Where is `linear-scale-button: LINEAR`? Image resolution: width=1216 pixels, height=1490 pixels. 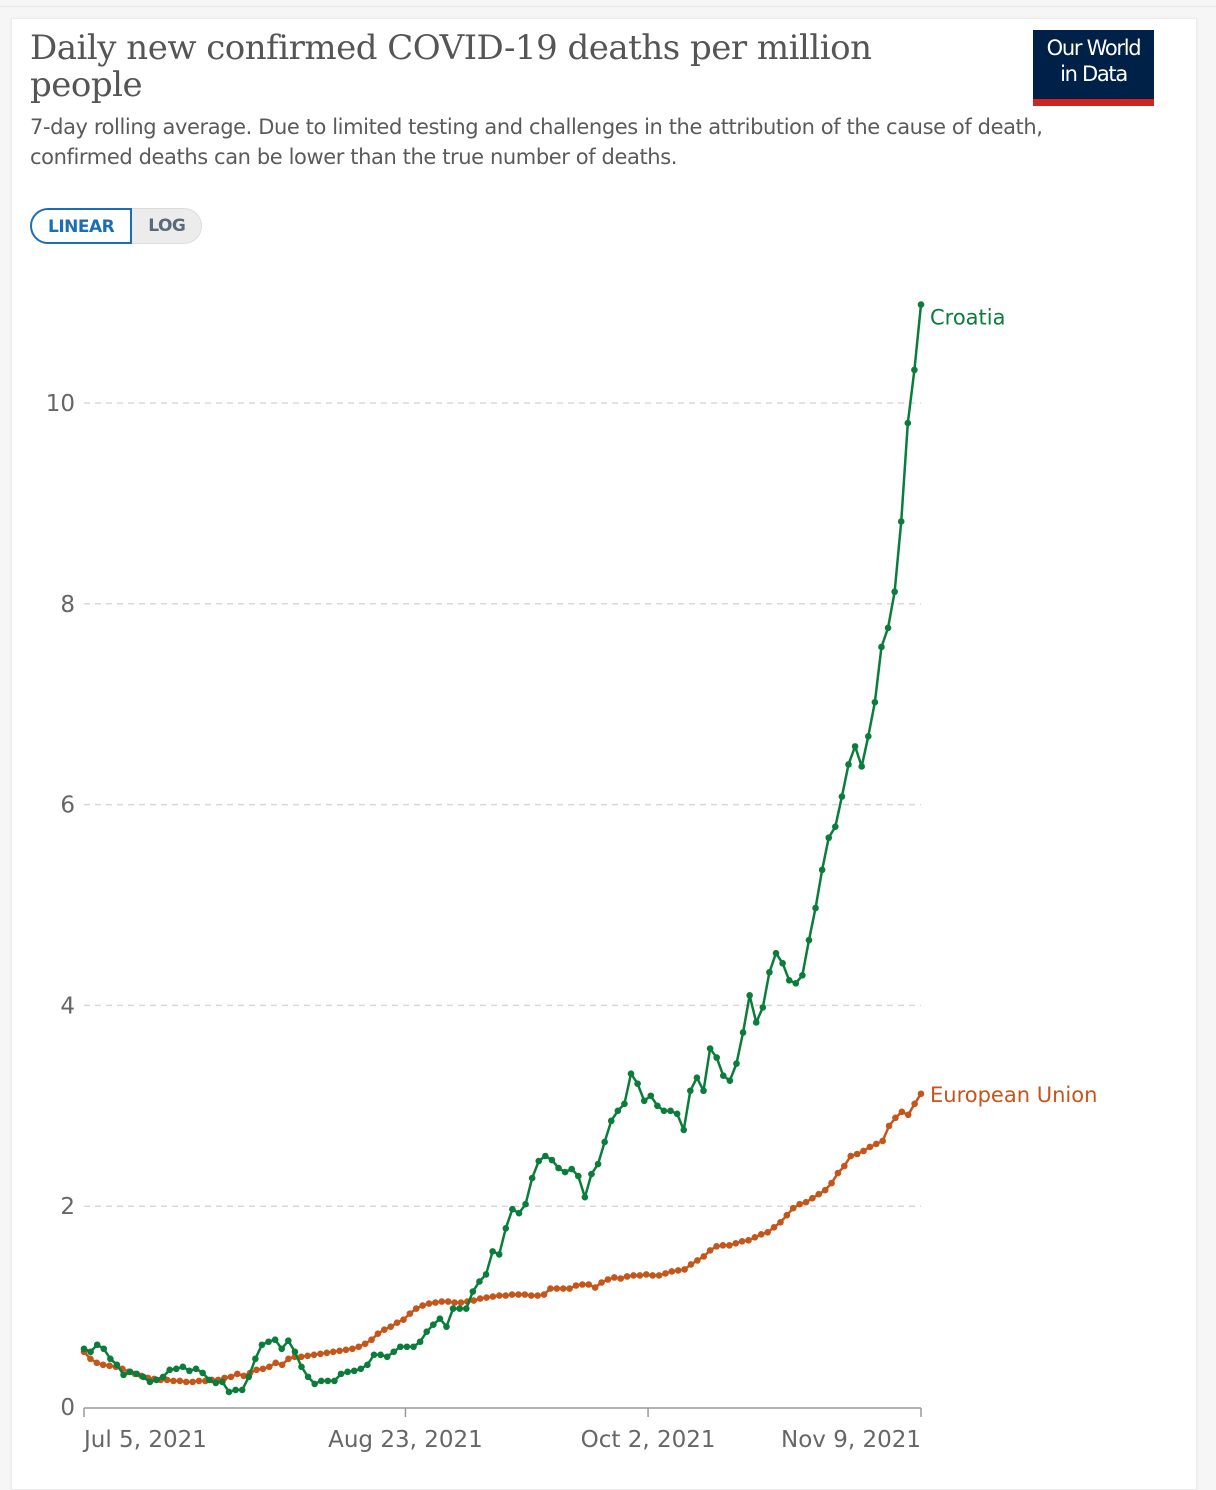 linear-scale-button: LINEAR is located at coordinates (81, 226).